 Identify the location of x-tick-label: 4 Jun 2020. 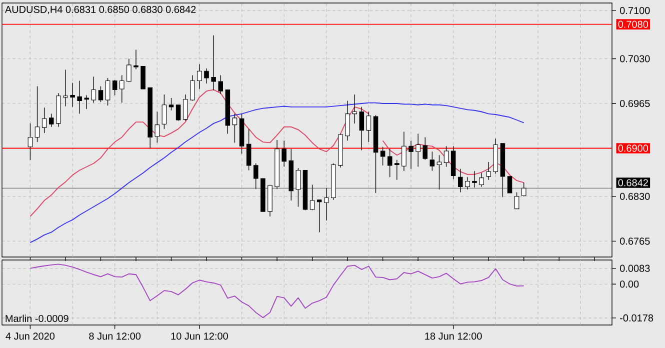
(30, 336).